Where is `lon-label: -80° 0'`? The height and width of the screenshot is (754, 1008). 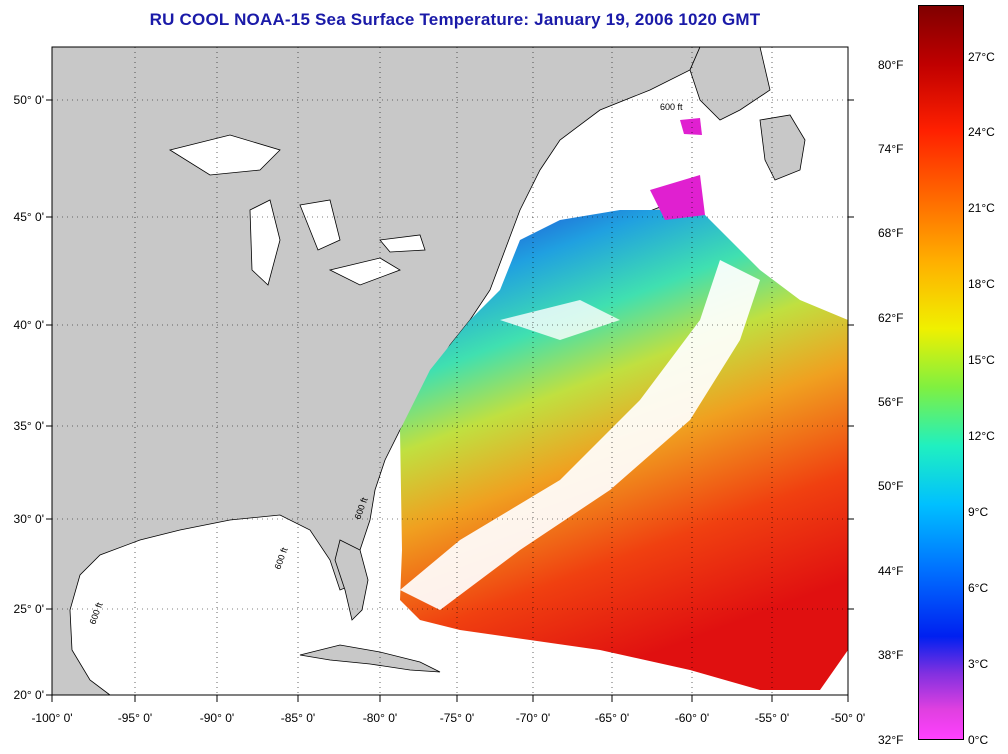 lon-label: -80° 0' is located at coordinates (380, 718).